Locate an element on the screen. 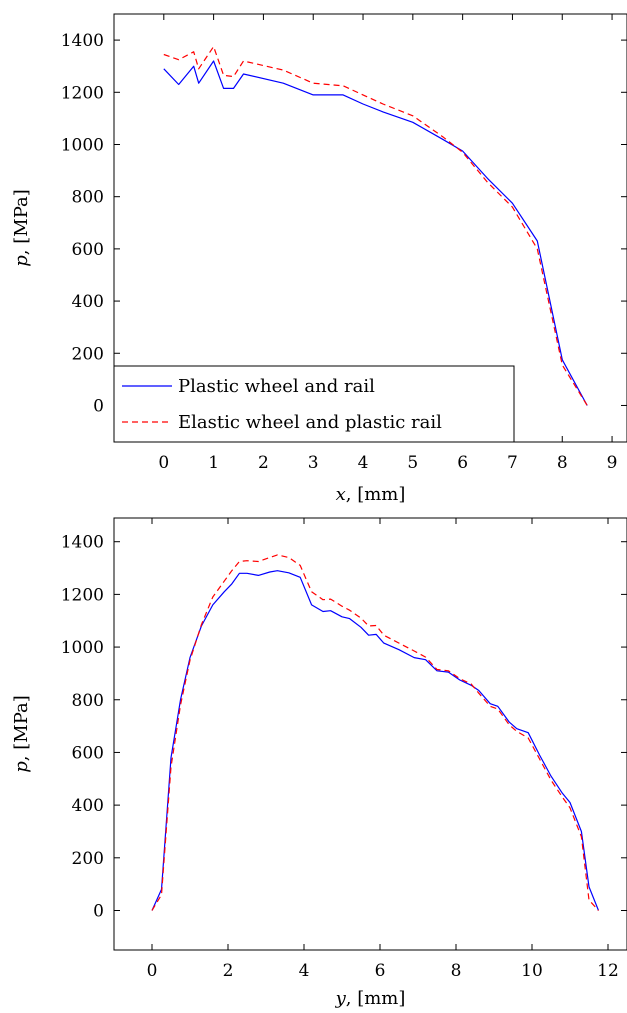 This screenshot has height=1013, width=627. legend-box is located at coordinates (314, 404).